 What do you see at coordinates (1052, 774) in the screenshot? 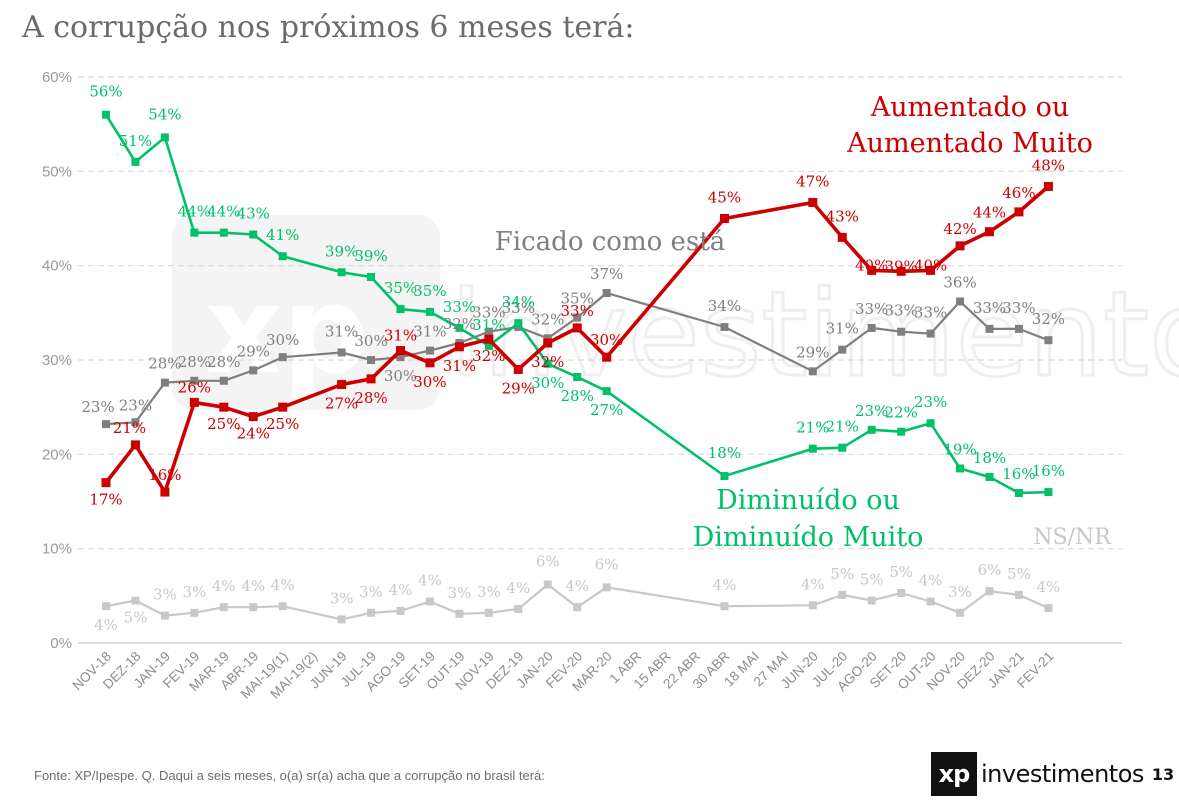
I see `brand-block: xp investimentos 13` at bounding box center [1052, 774].